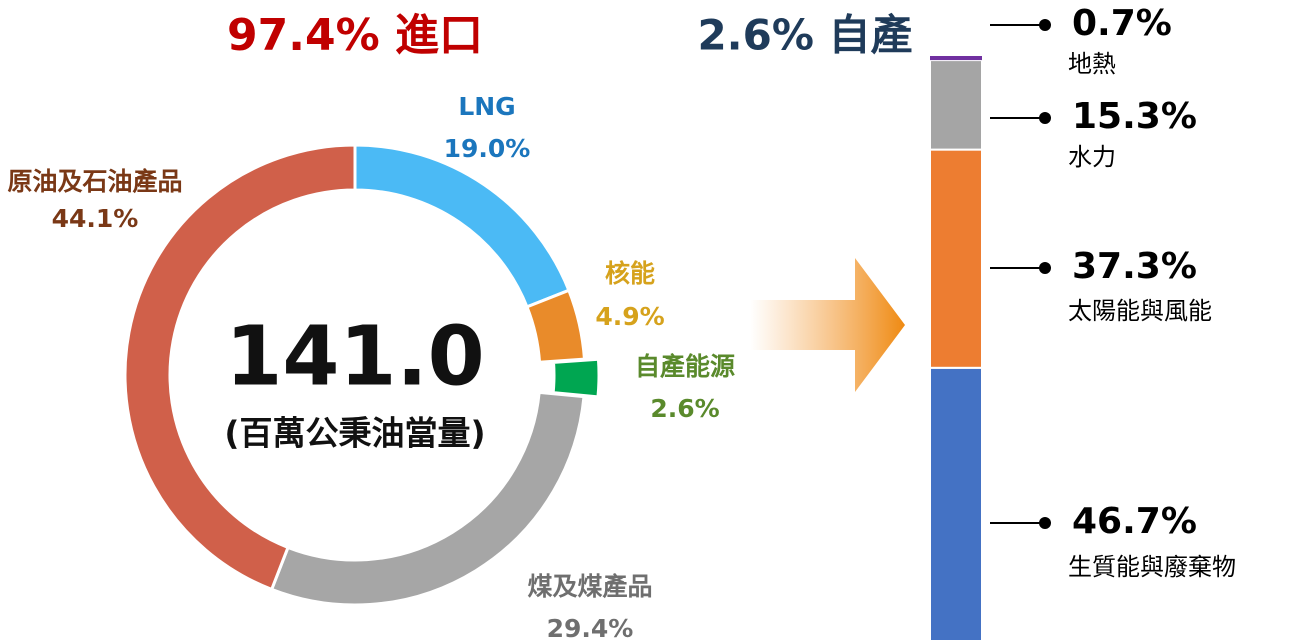 The image size is (1289, 641). What do you see at coordinates (355, 35) in the screenshot?
I see `import-title: 97.4% 進口` at bounding box center [355, 35].